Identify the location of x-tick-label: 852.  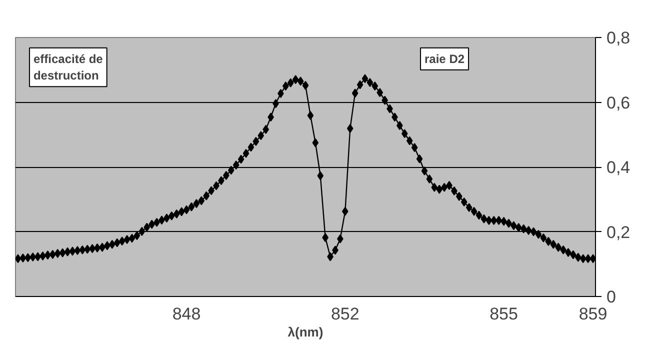
(345, 314).